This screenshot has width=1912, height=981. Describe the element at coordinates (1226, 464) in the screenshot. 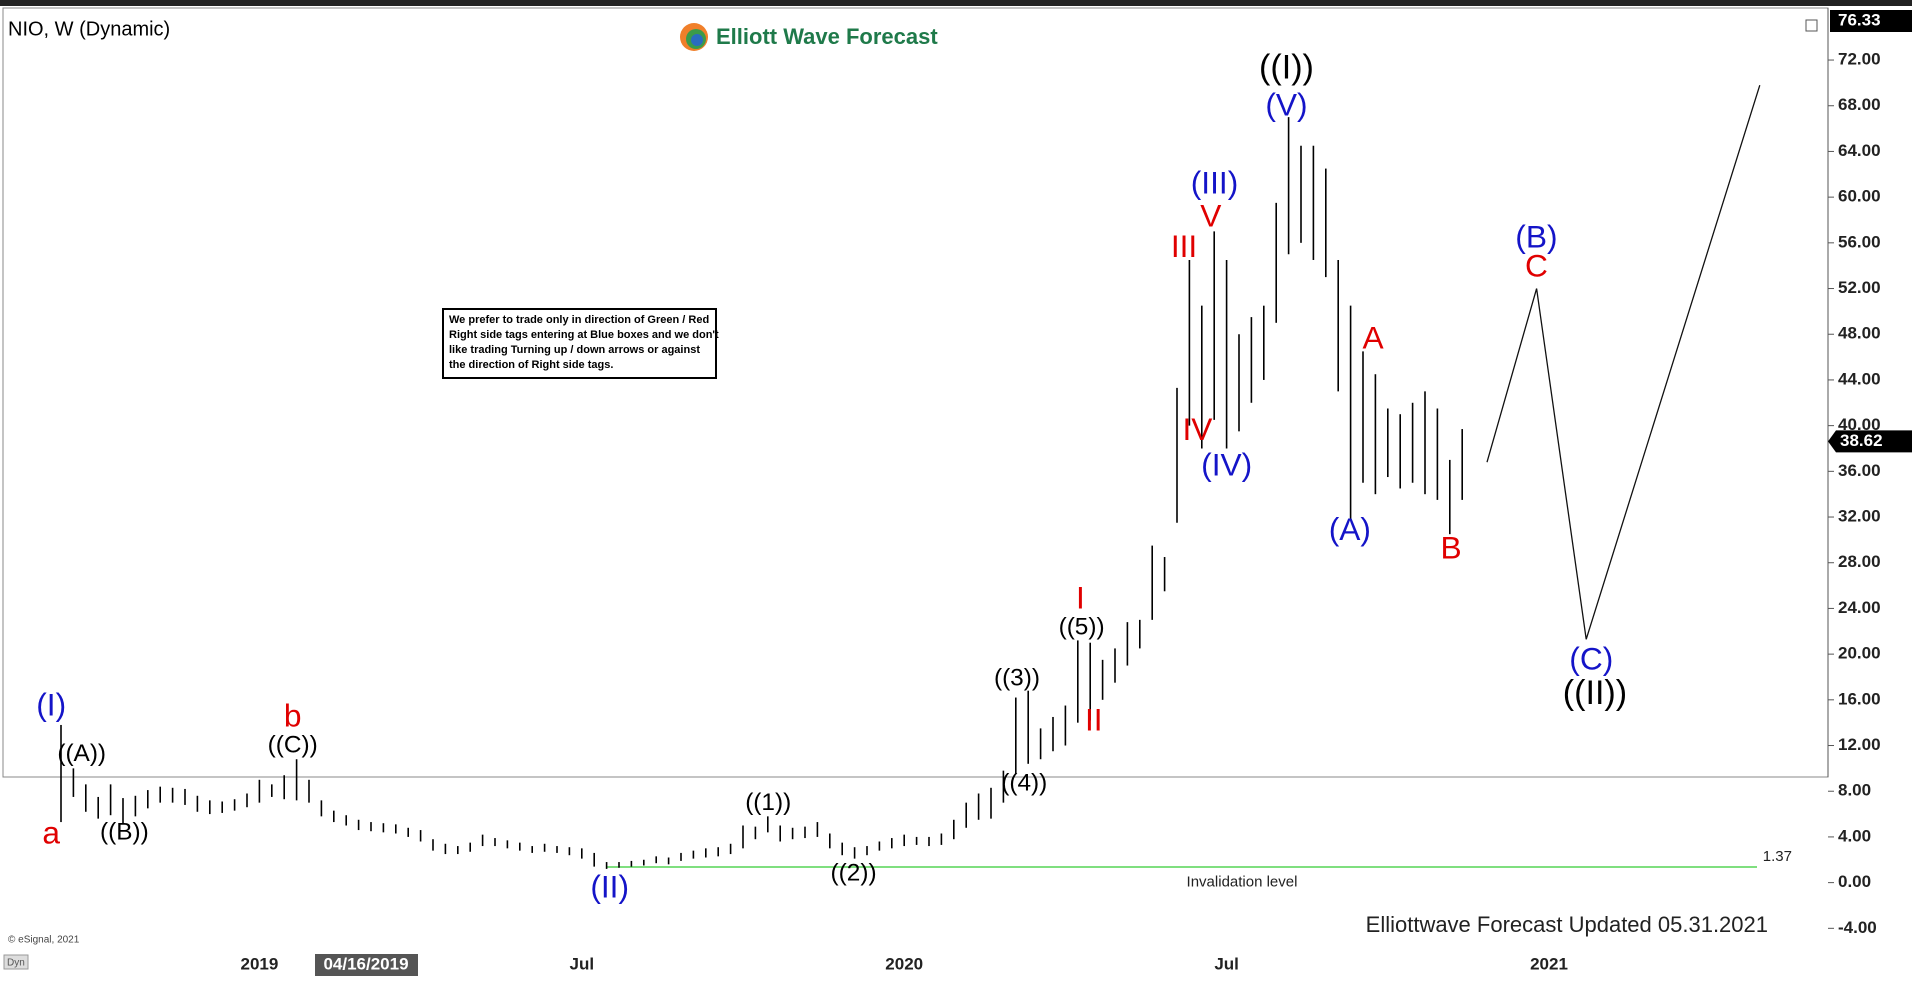

I see `wave-label: (IV)` at that location.